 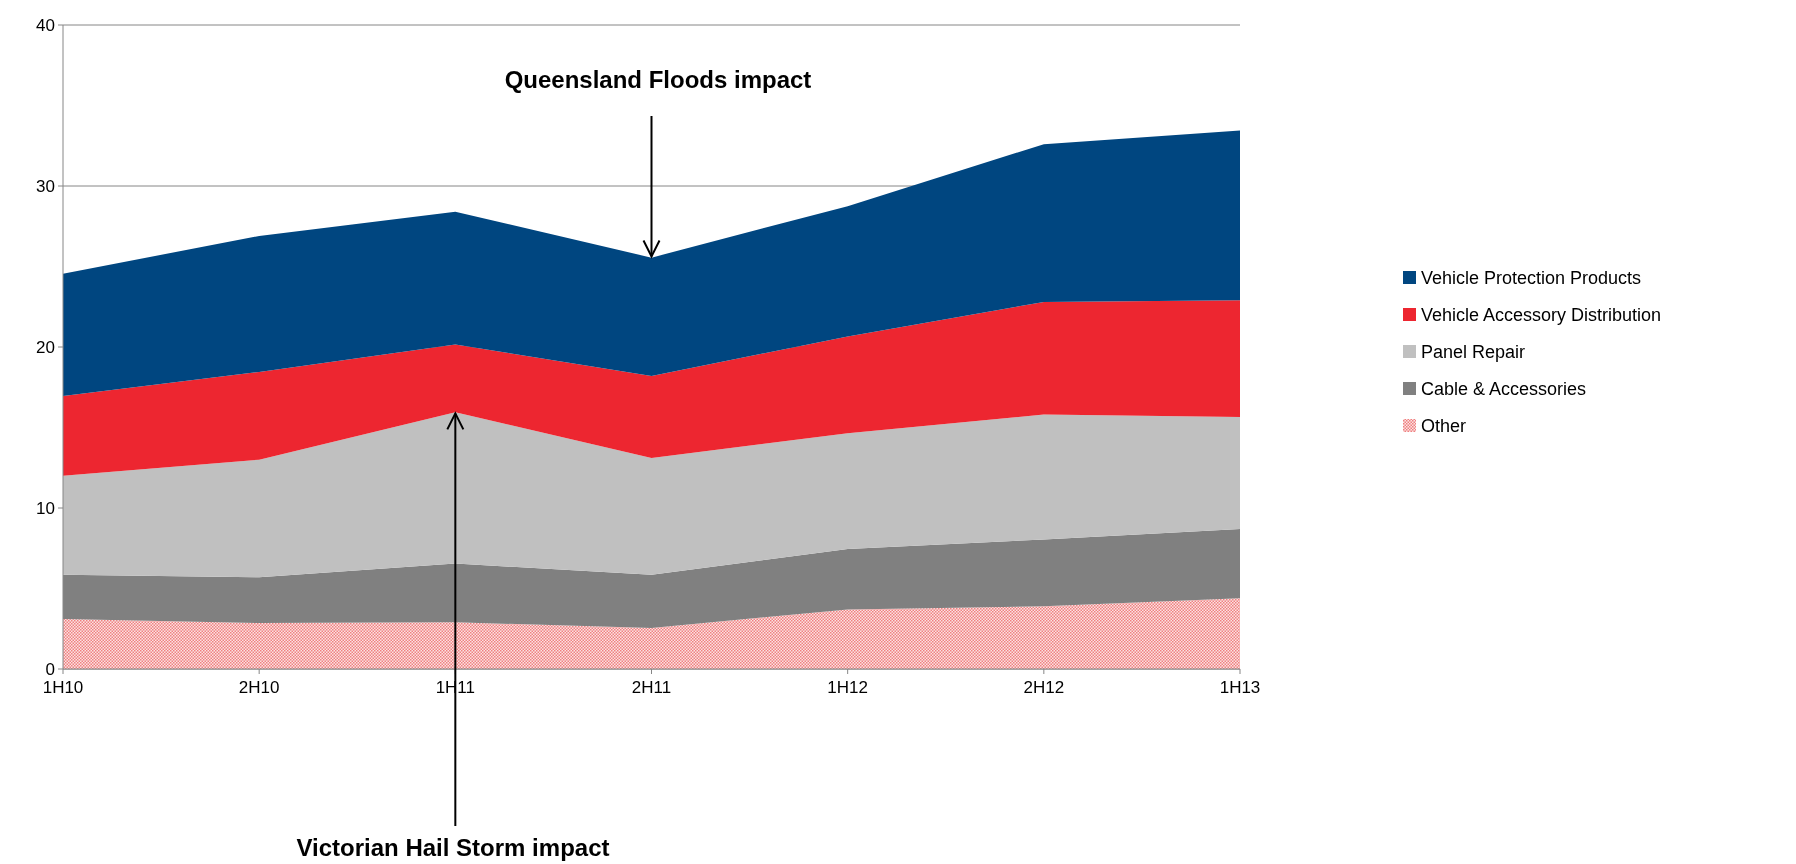 I want to click on y-tick-label: 10, so click(x=45, y=508).